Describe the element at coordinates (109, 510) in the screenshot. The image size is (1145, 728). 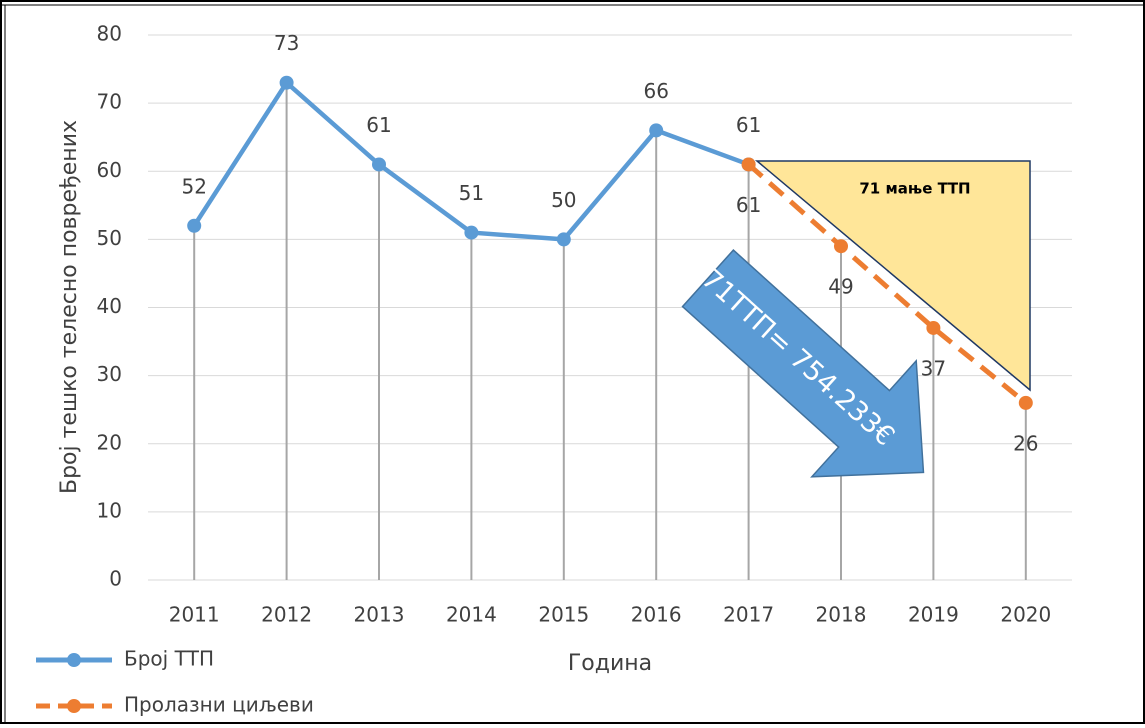
I see `y-tick-label: 10` at that location.